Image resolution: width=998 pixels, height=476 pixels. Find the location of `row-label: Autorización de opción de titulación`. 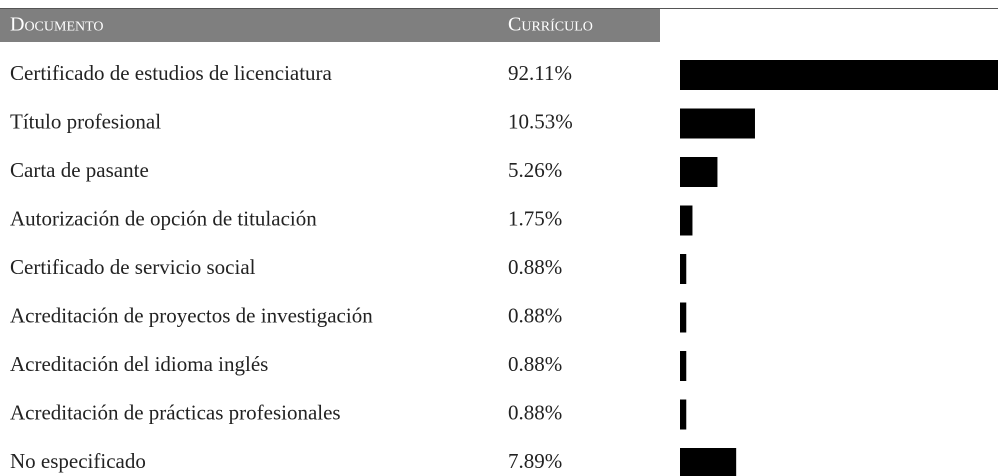

row-label: Autorización de opción de titulación is located at coordinates (163, 218).